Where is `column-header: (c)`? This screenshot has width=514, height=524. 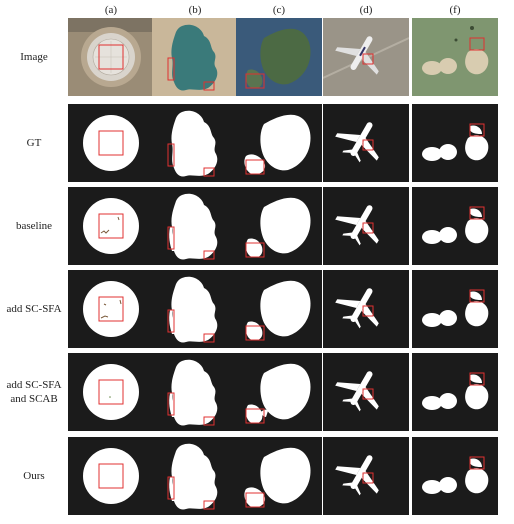 column-header: (c) is located at coordinates (279, 10).